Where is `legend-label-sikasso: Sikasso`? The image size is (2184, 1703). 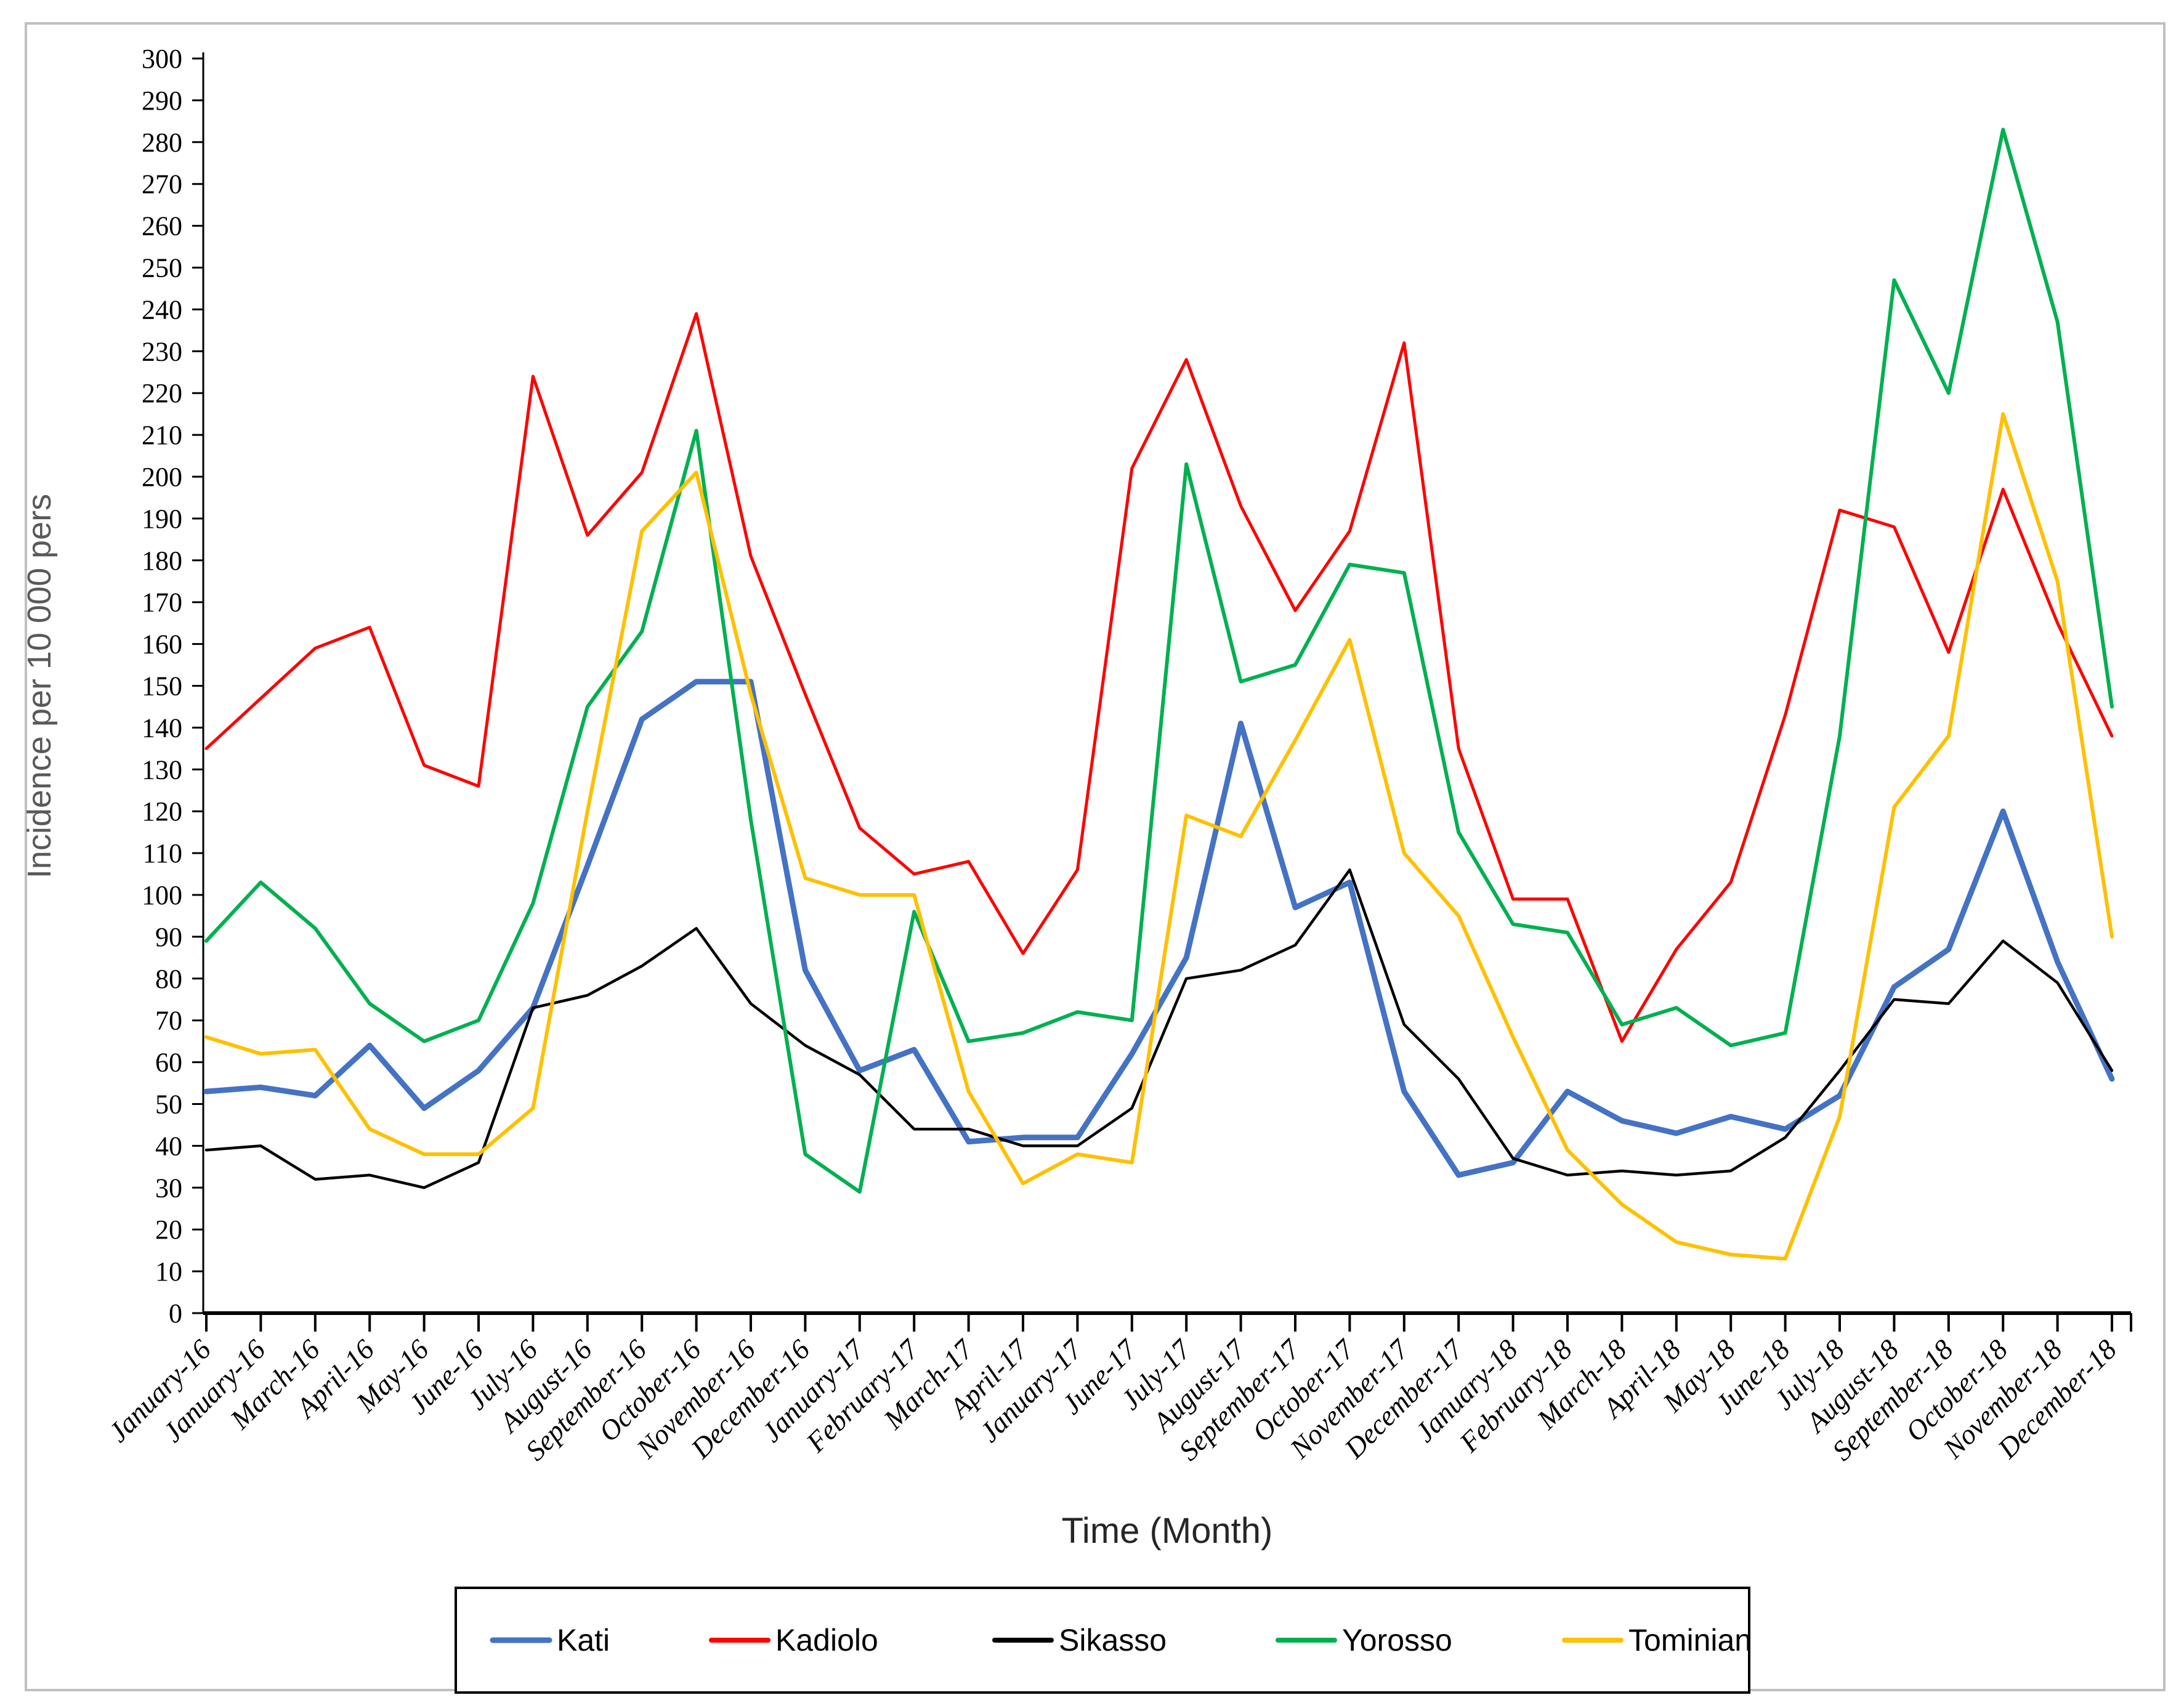 legend-label-sikasso: Sikasso is located at coordinates (1113, 1640).